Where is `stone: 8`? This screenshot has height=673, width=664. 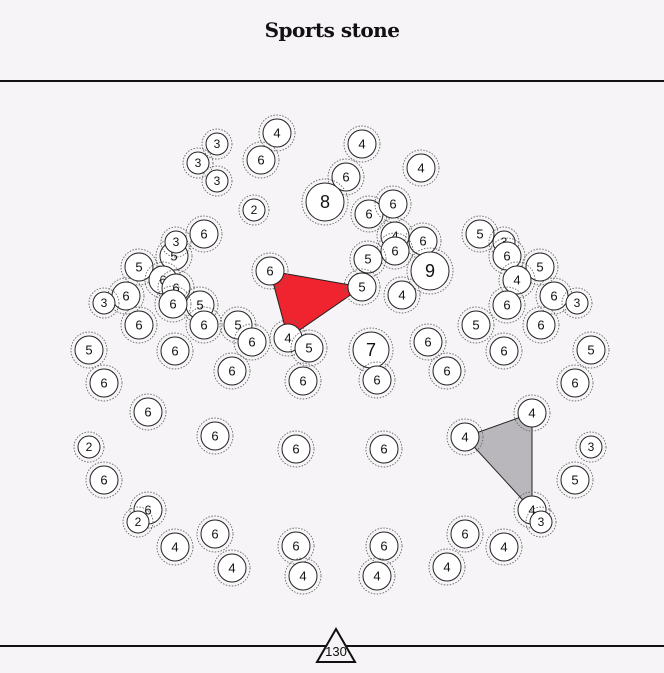
stone: 8 is located at coordinates (325, 202).